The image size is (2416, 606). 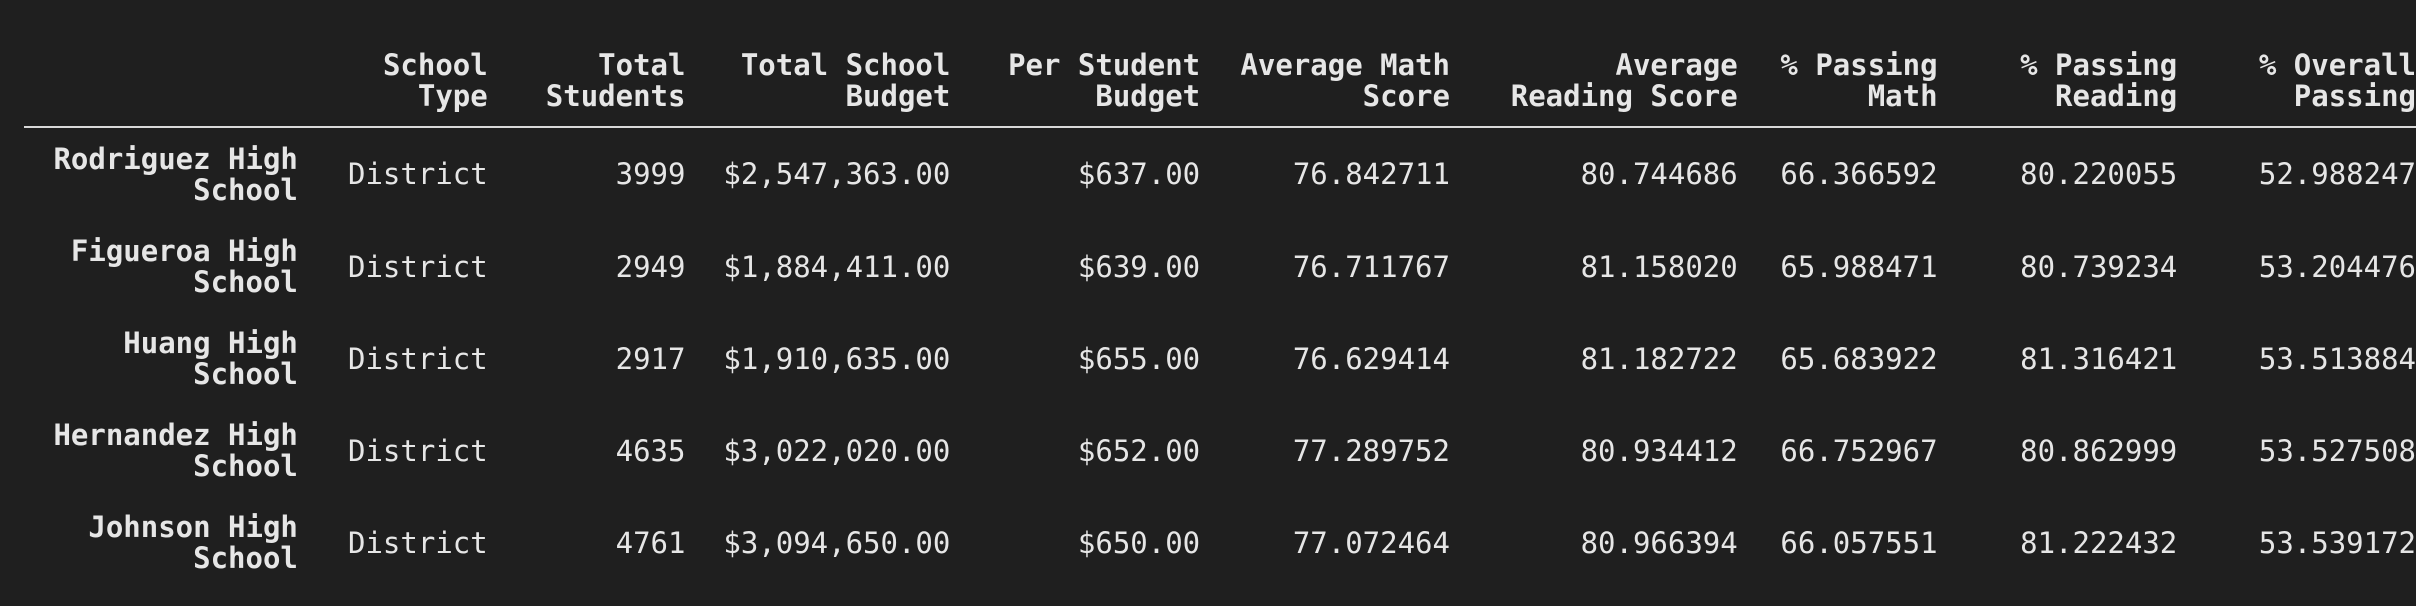 I want to click on col-header-average-math-score: Average Math Score, so click(x=1345, y=80).